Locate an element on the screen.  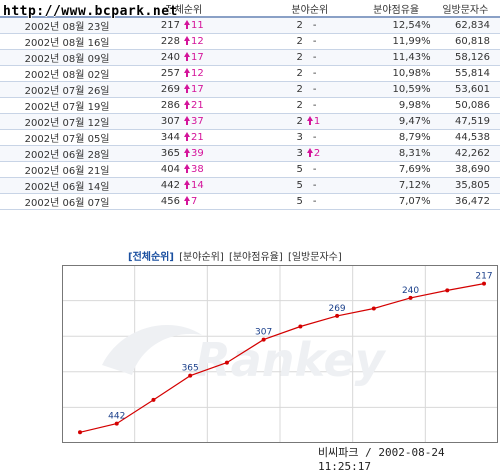
row-total-rank: 269 is located at coordinates (144, 89).